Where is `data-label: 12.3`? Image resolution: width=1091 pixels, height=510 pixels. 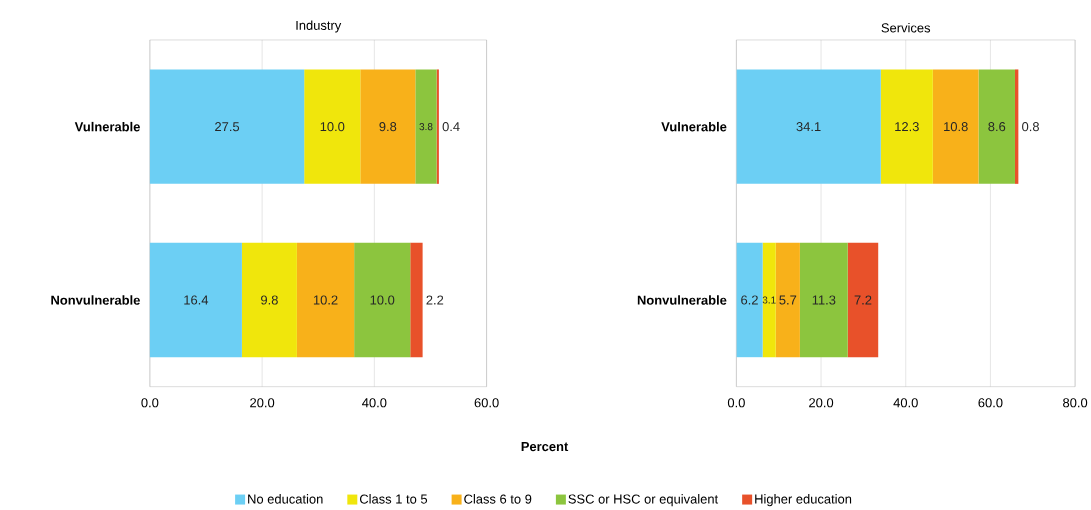 data-label: 12.3 is located at coordinates (907, 127).